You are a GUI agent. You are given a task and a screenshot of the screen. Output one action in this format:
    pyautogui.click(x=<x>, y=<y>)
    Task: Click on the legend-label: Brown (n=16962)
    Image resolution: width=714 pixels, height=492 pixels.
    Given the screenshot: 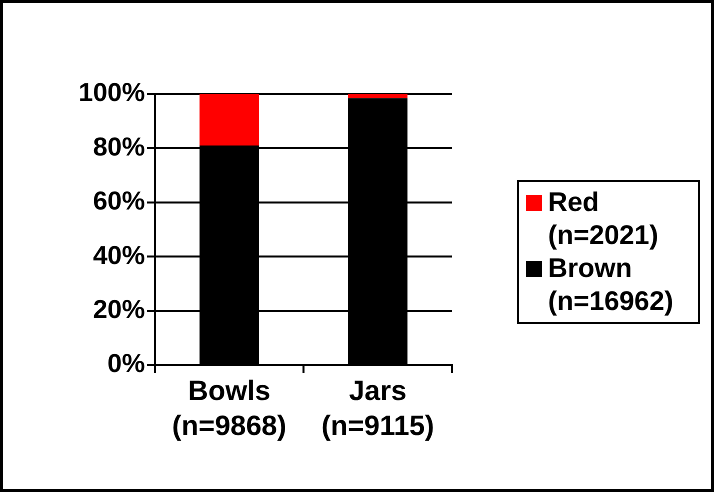 What is the action you would take?
    pyautogui.click(x=611, y=285)
    